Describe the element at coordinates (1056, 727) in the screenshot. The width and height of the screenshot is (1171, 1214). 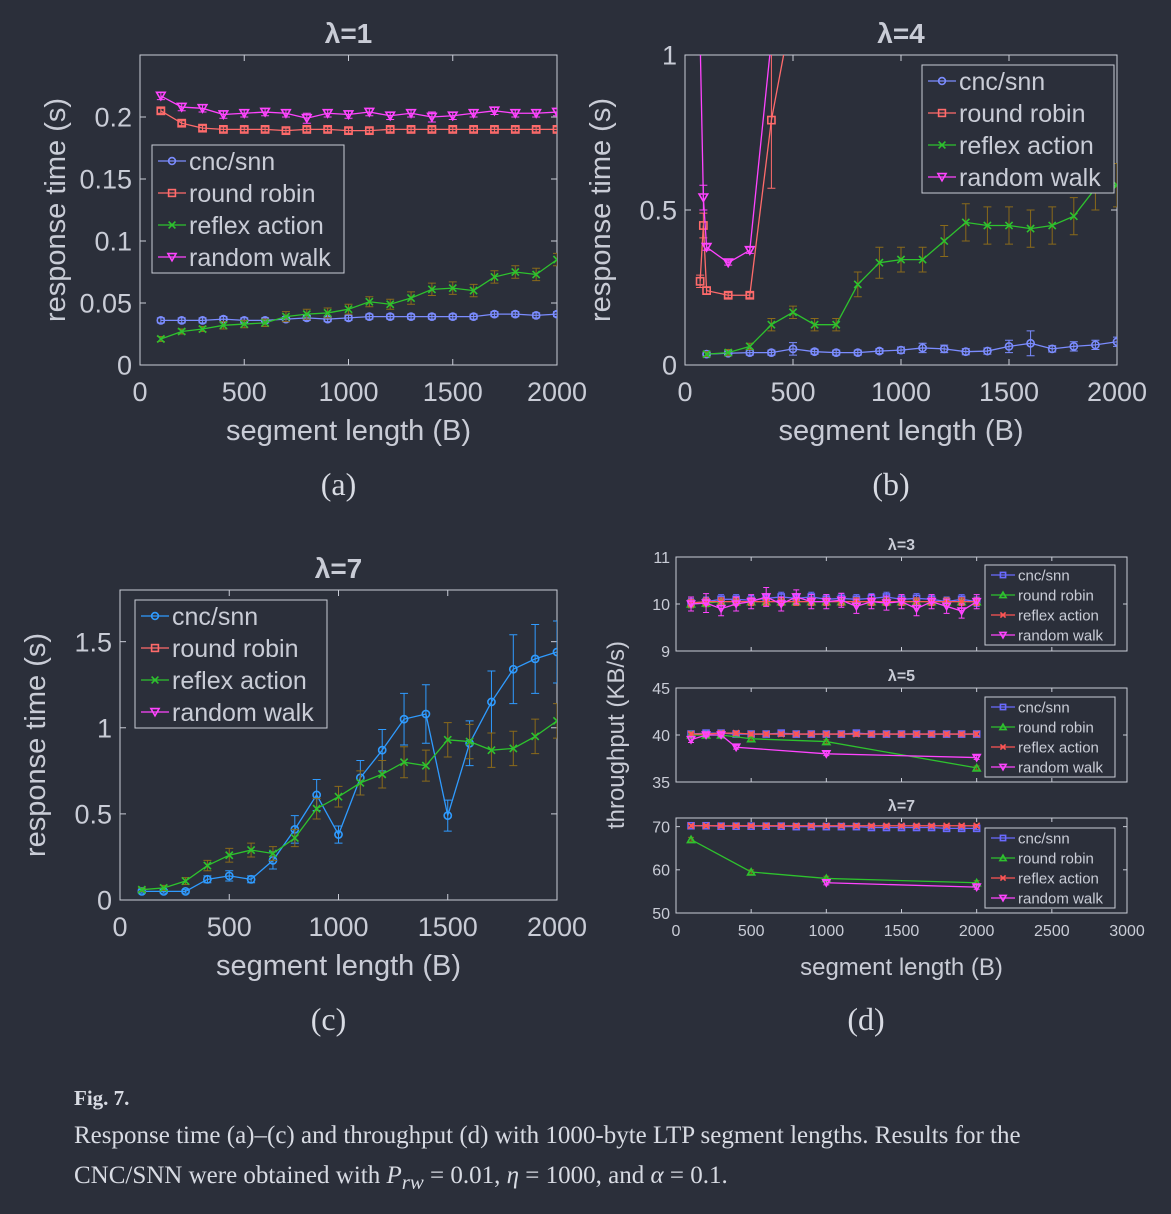
I see `legend-label: round robin` at that location.